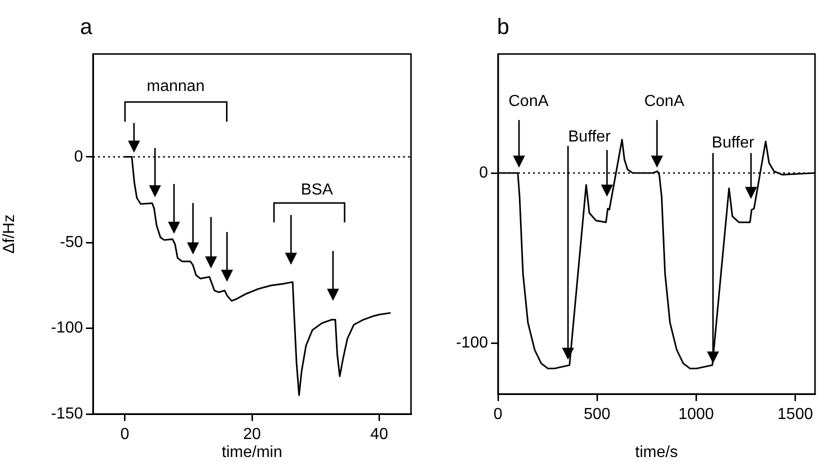 This screenshot has width=821, height=462. Describe the element at coordinates (175, 86) in the screenshot. I see `annotation: mannan` at that location.